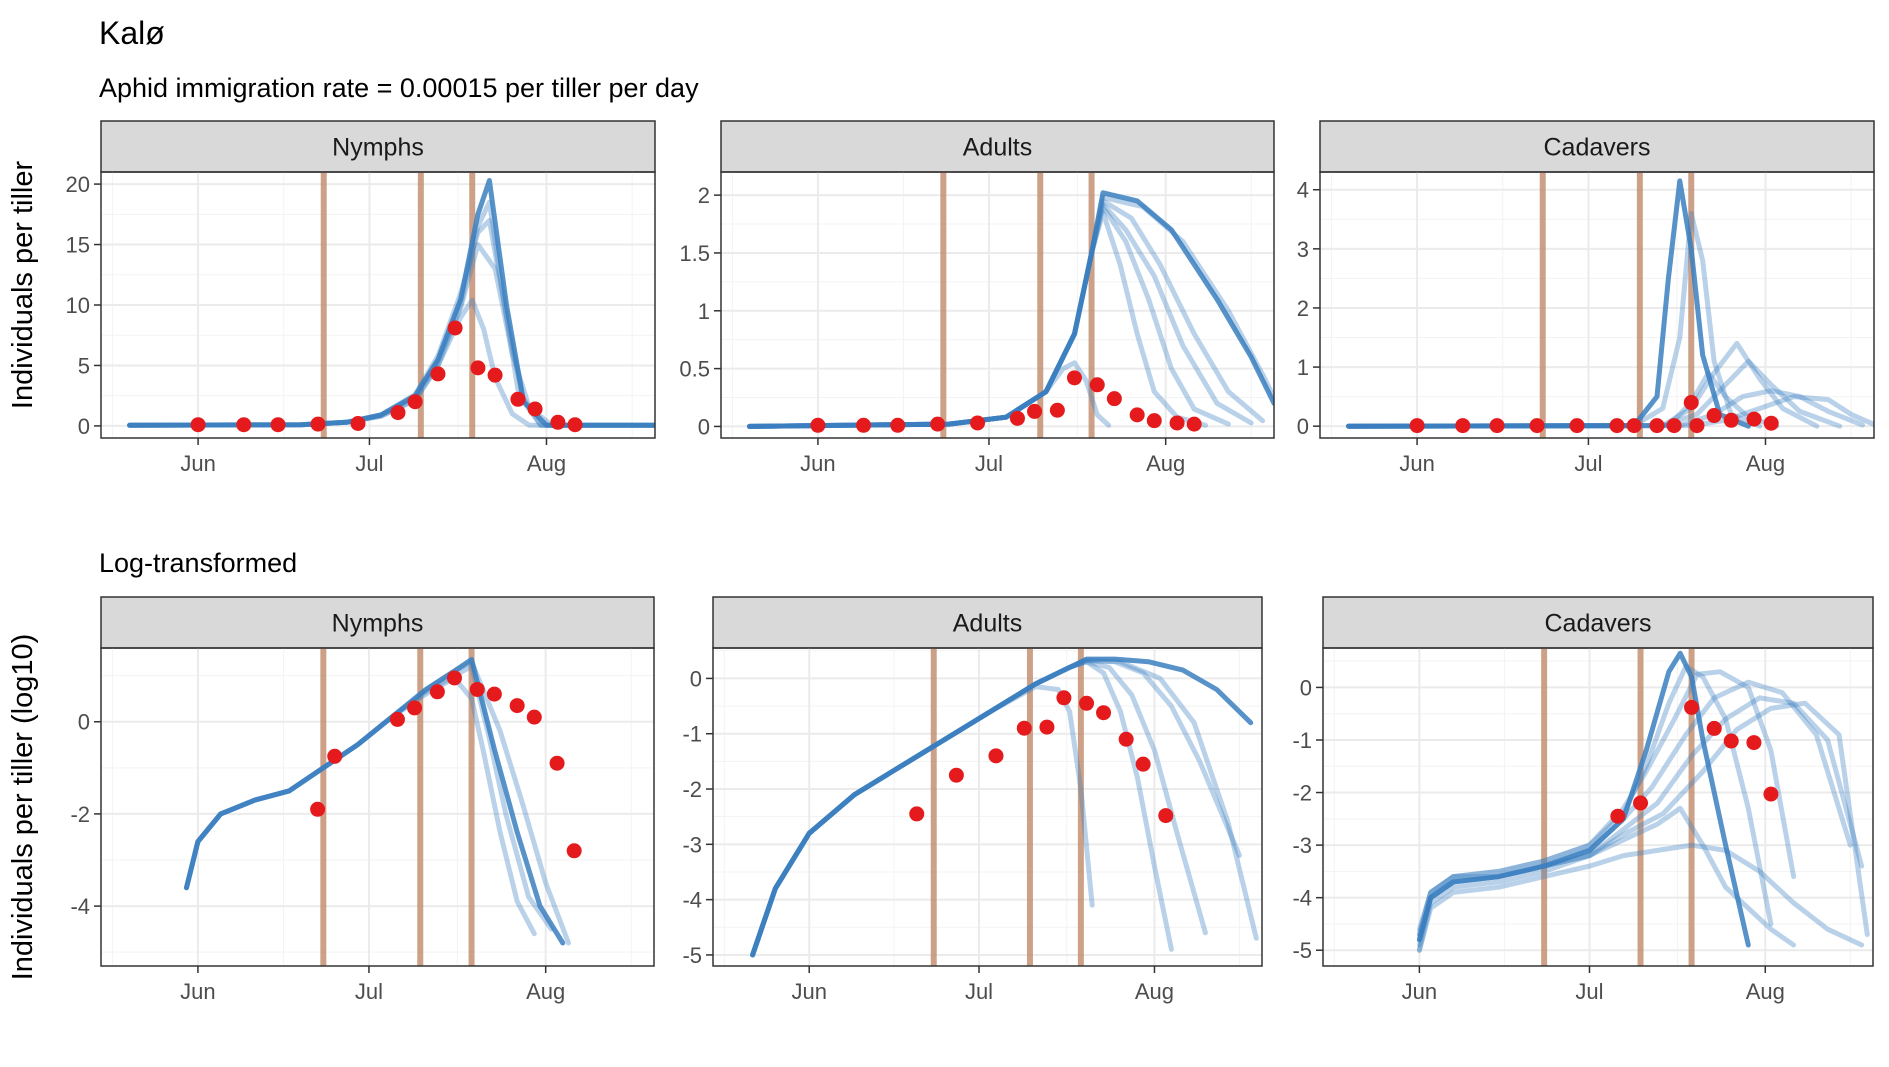 The width and height of the screenshot is (1889, 1067). I want to click on y-tick-label: 1, so click(704, 311).